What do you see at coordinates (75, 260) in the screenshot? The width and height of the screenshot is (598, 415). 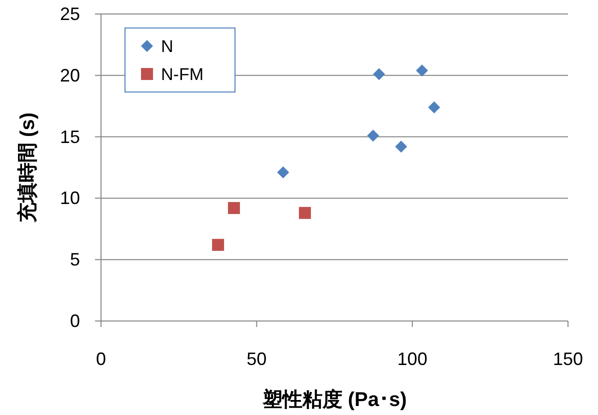 I see `y-tick-label: 5` at bounding box center [75, 260].